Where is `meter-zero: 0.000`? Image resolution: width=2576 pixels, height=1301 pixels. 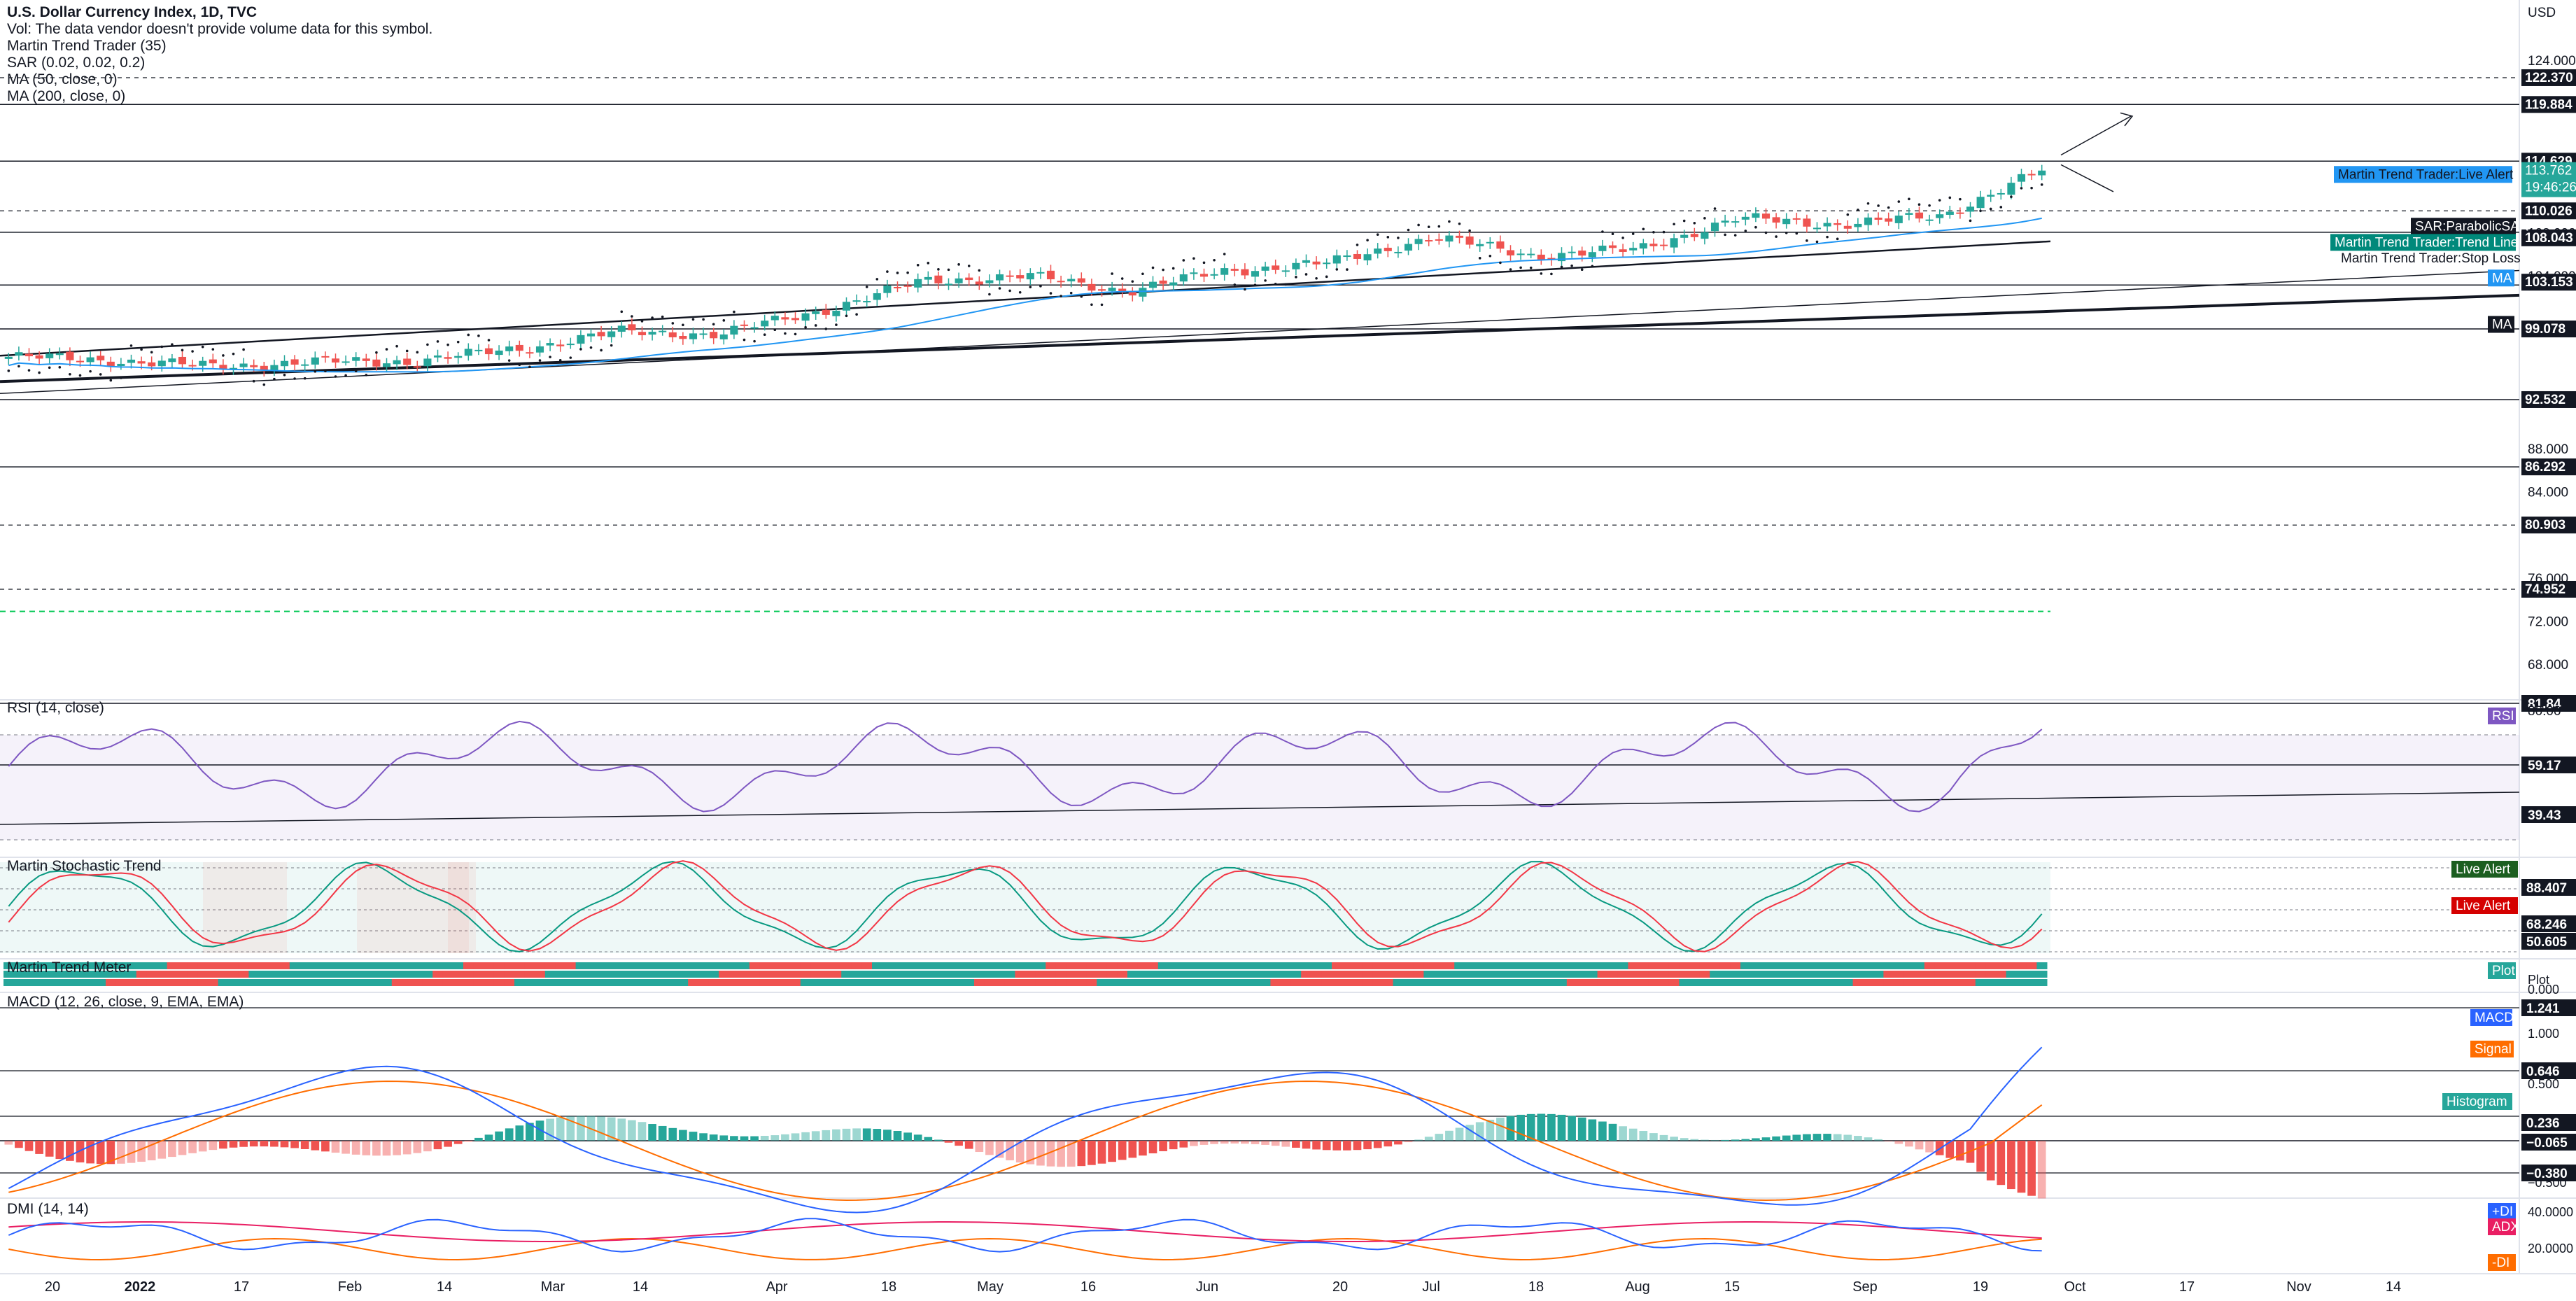 meter-zero: 0.000 is located at coordinates (2543, 990).